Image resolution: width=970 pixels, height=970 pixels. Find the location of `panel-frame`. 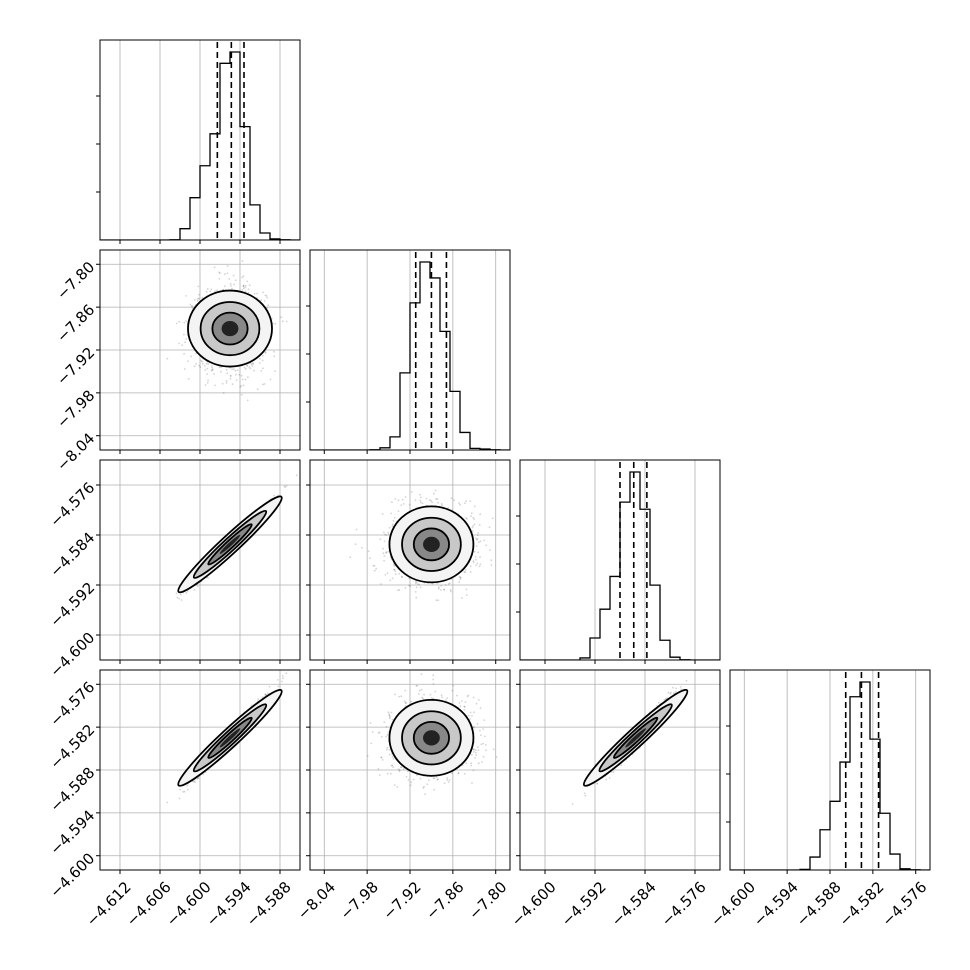

panel-frame is located at coordinates (620, 560).